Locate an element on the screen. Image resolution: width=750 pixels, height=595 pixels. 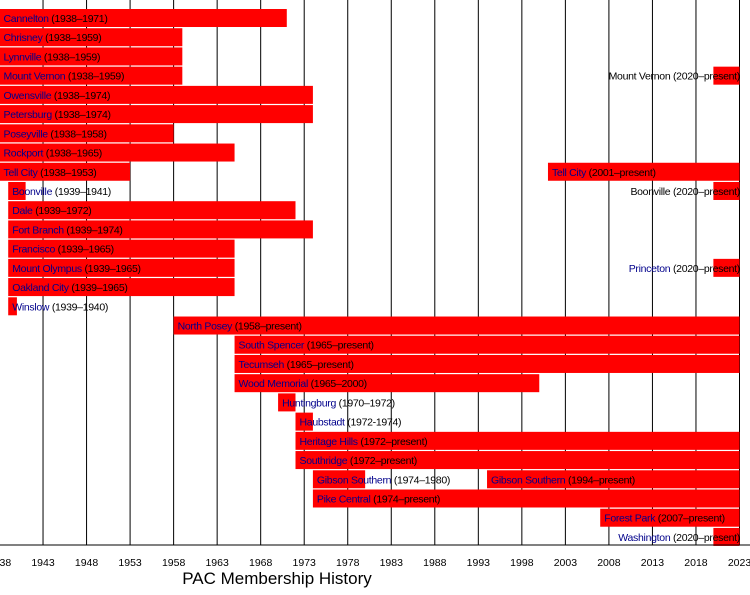
school-name: Dale is located at coordinates (22, 211).